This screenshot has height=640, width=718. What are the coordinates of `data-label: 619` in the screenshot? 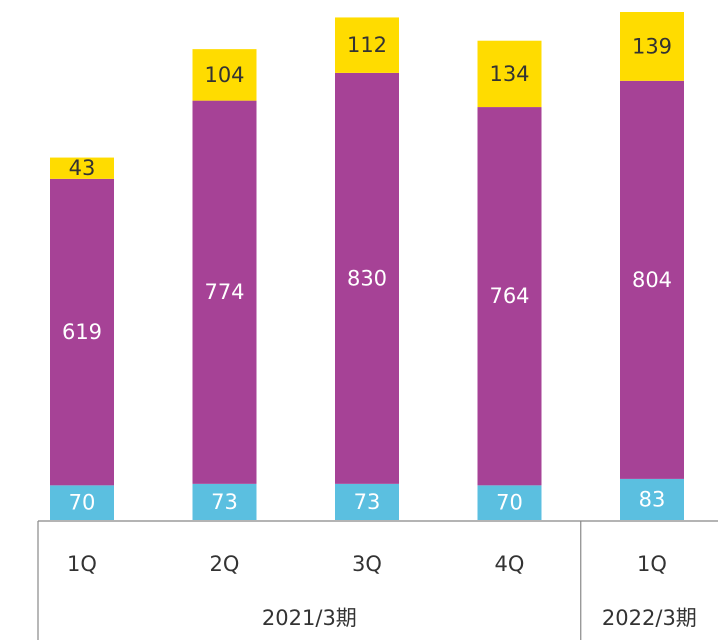 It's located at (82, 332).